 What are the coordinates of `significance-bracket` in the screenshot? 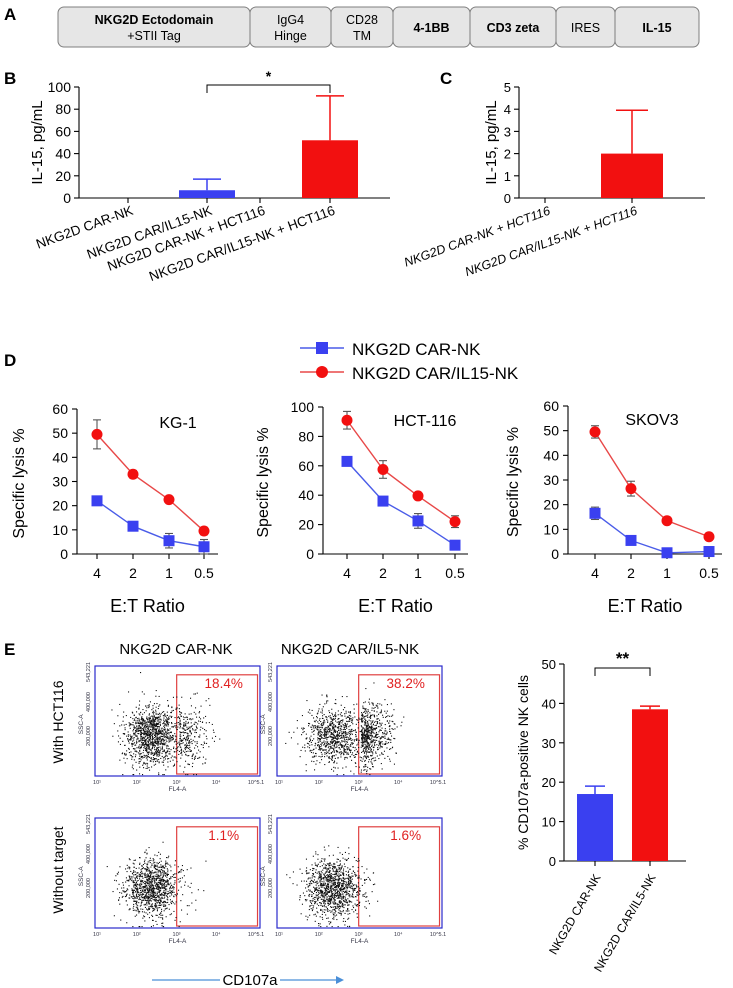 It's located at (622, 671).